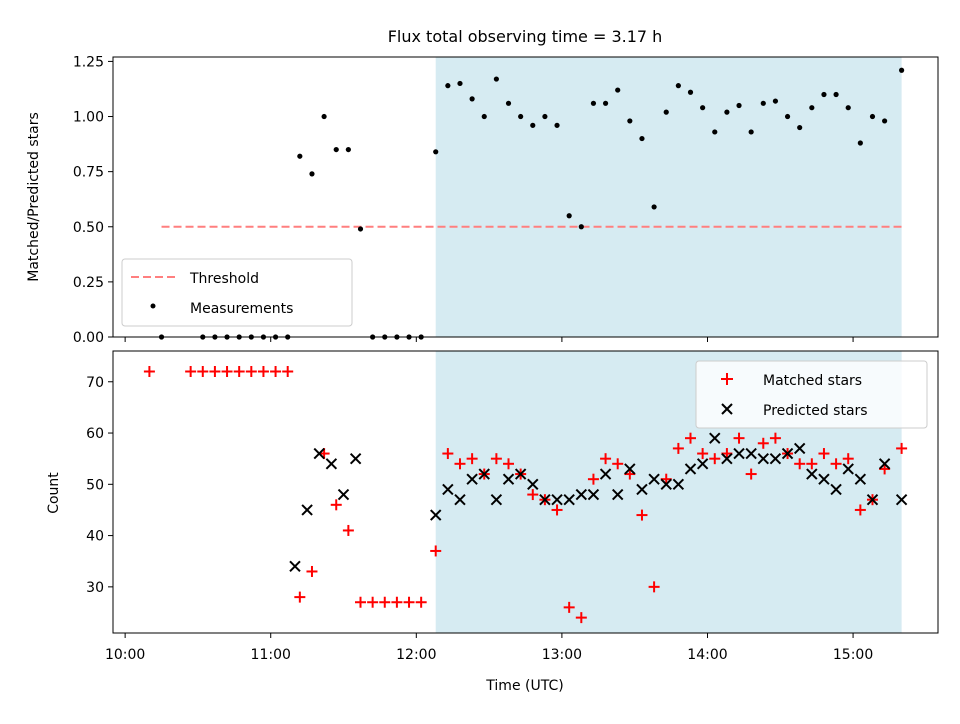  I want to click on top-y-axis-label: Matched/Predicted stars, so click(34, 197).